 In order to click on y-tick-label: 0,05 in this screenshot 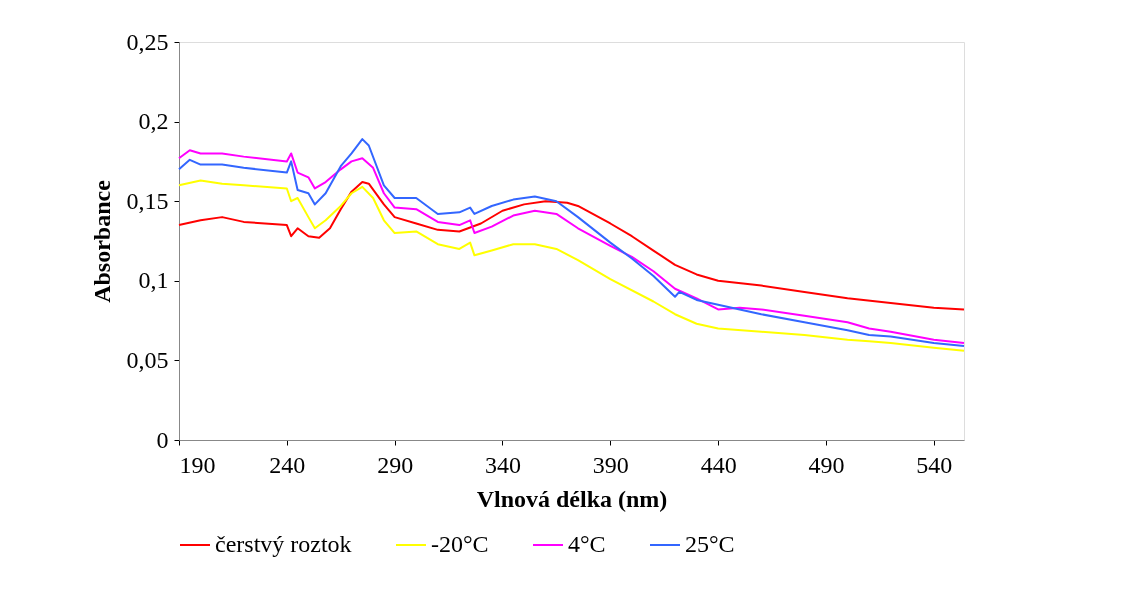, I will do `click(147, 359)`.